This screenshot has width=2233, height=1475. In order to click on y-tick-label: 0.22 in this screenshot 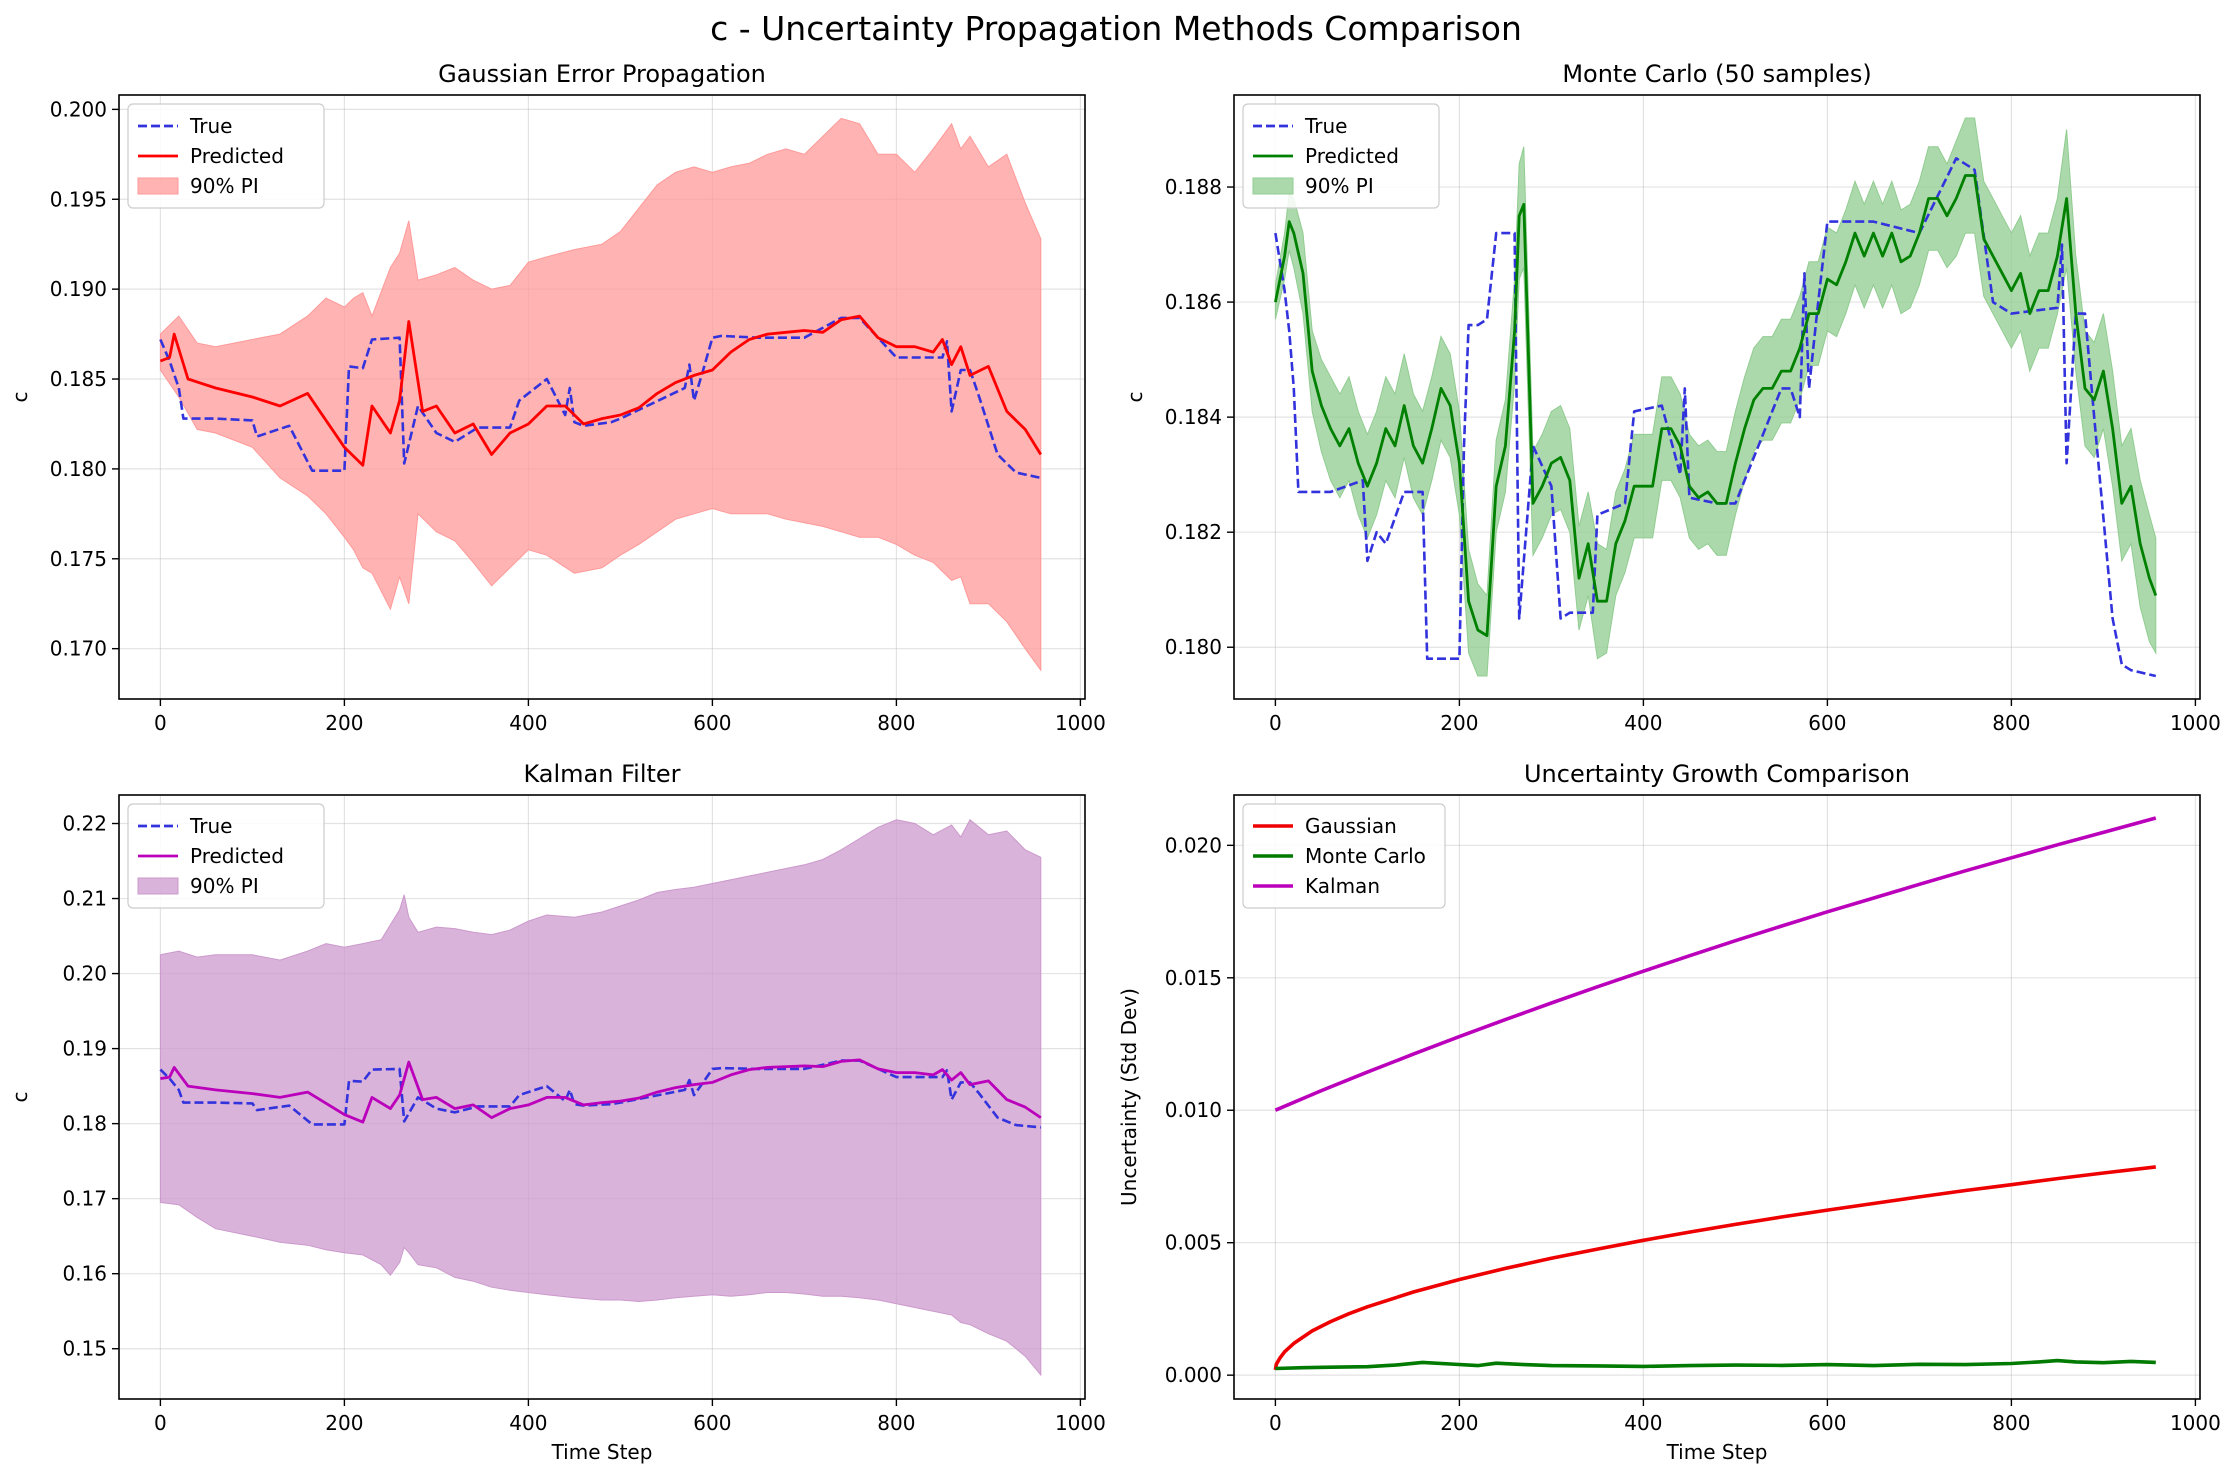, I will do `click(84, 824)`.